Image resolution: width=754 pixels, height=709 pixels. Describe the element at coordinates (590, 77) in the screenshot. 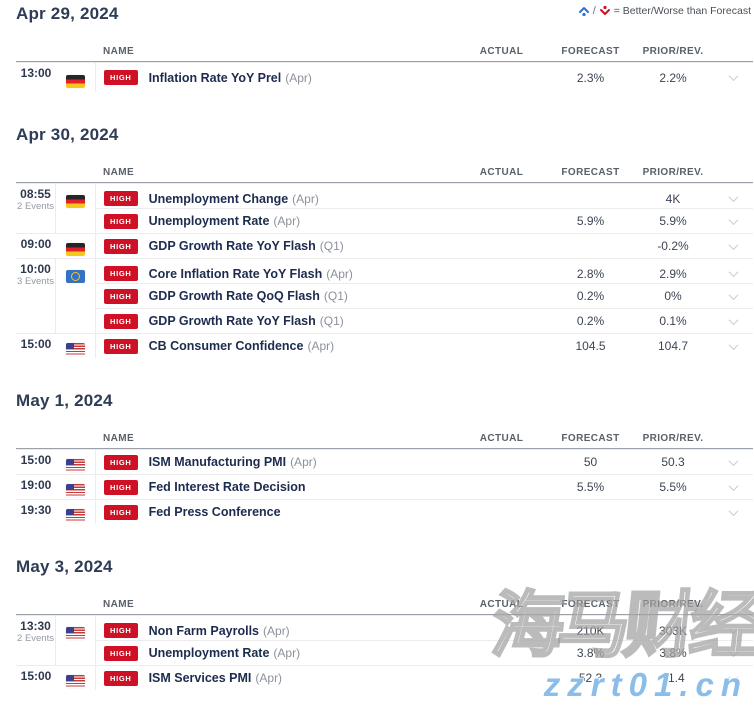

I see `forecast-value: 2.3%` at that location.